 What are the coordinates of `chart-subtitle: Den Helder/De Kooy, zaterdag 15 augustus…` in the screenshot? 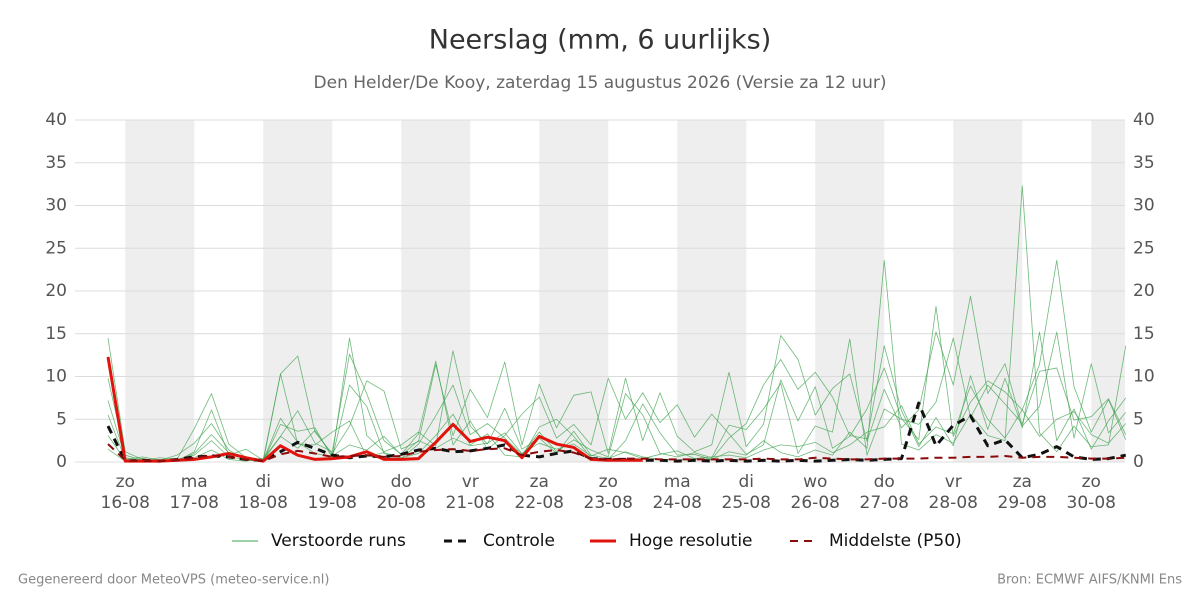 It's located at (600, 83).